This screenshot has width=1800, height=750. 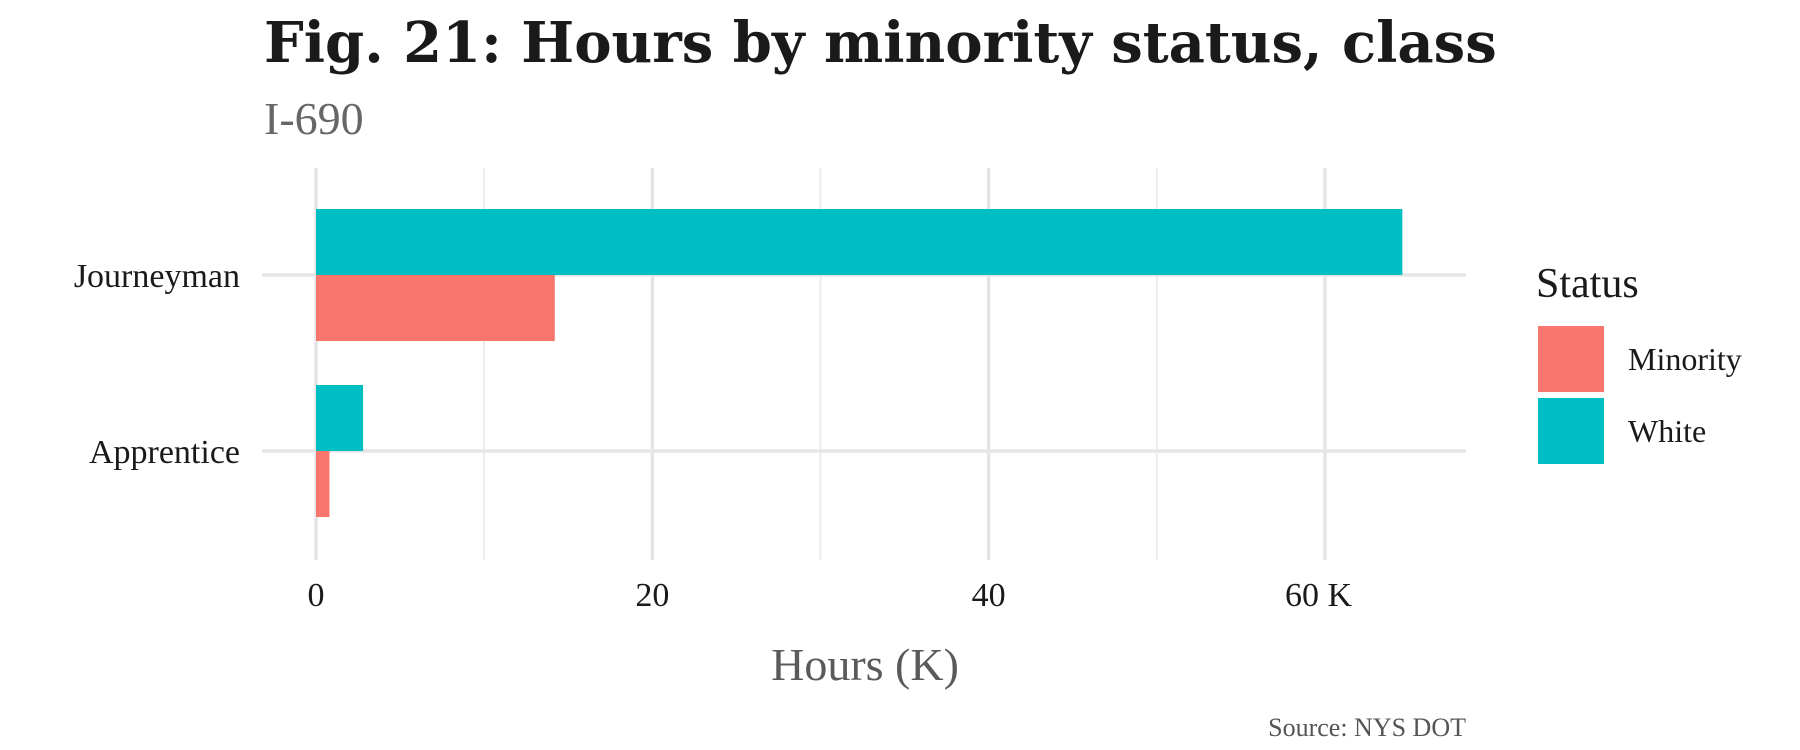 I want to click on bar-white-apprentice, so click(x=340, y=418).